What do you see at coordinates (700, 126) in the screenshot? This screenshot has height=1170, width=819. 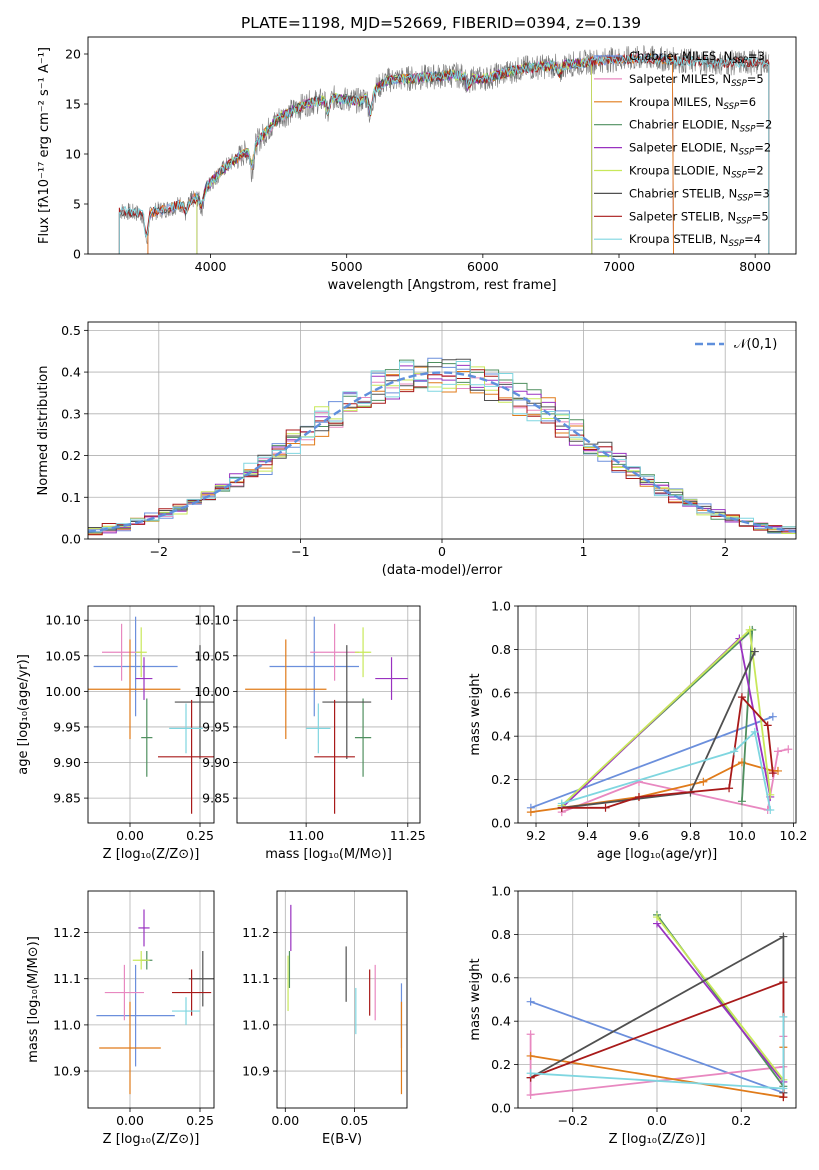 I see `legend-label: Chabrier ELODIE, NSSP=2` at bounding box center [700, 126].